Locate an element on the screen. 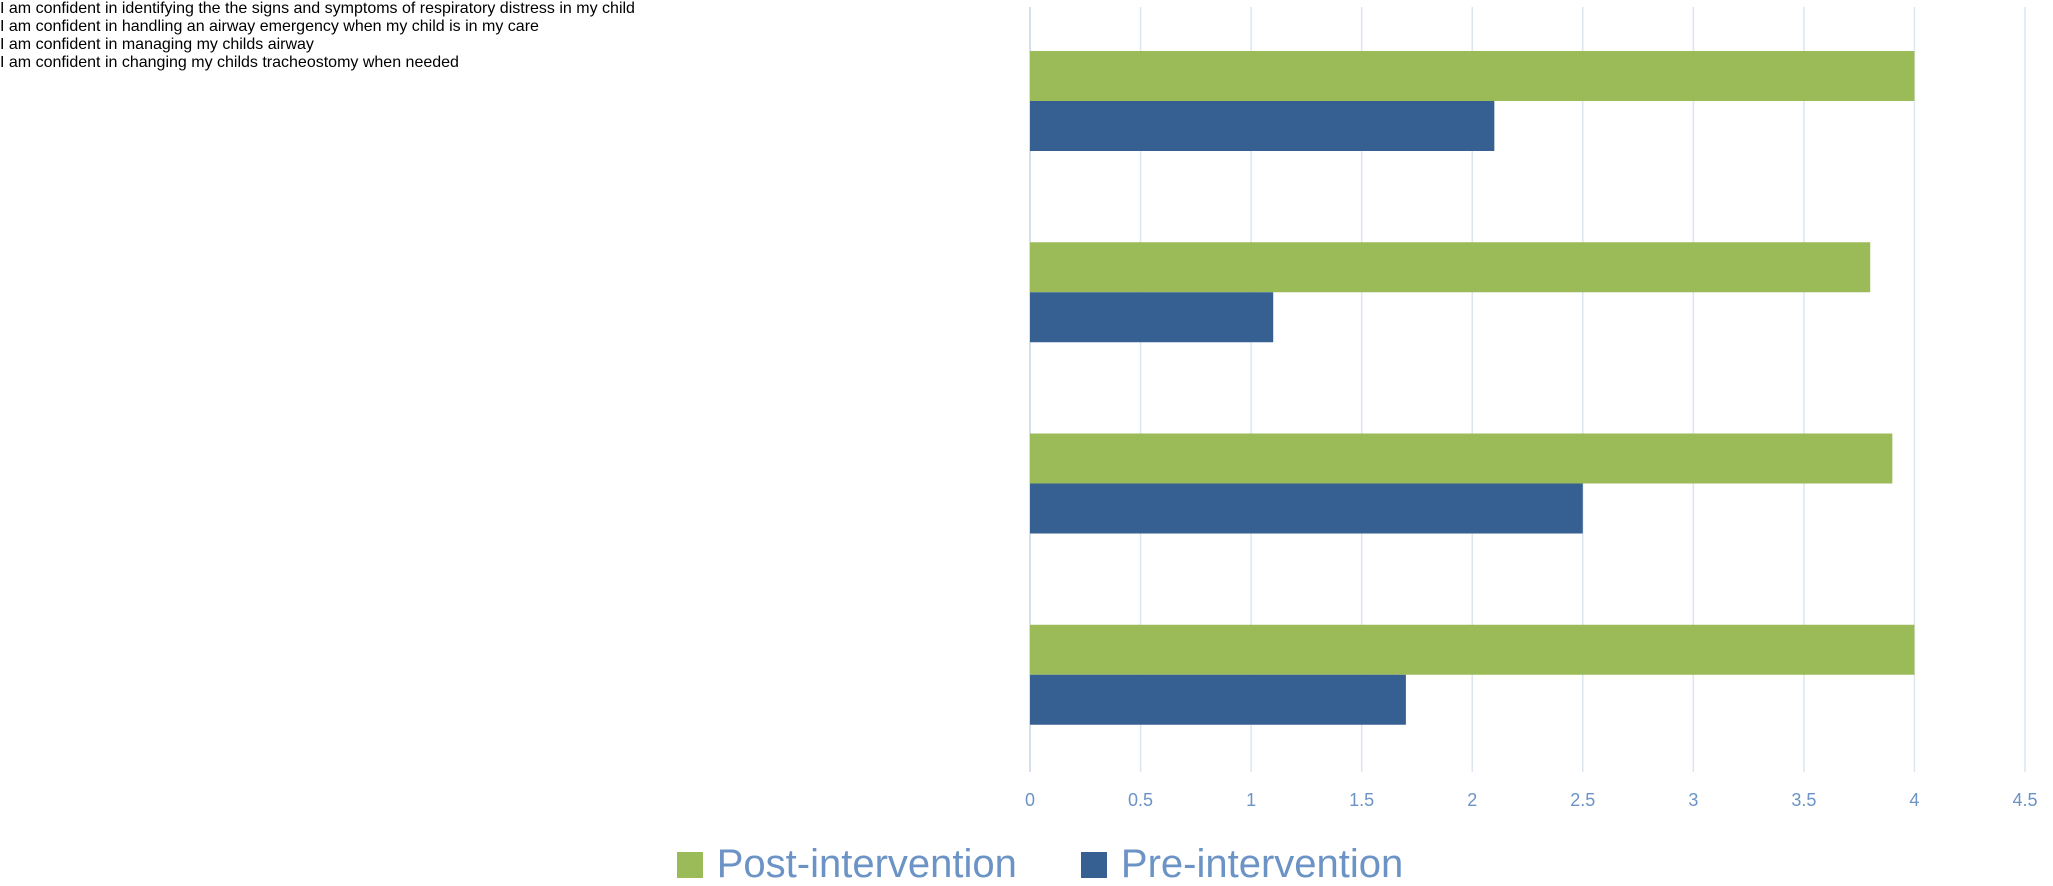 This screenshot has width=2053, height=886. x-tick-label: 3 is located at coordinates (1693, 800).